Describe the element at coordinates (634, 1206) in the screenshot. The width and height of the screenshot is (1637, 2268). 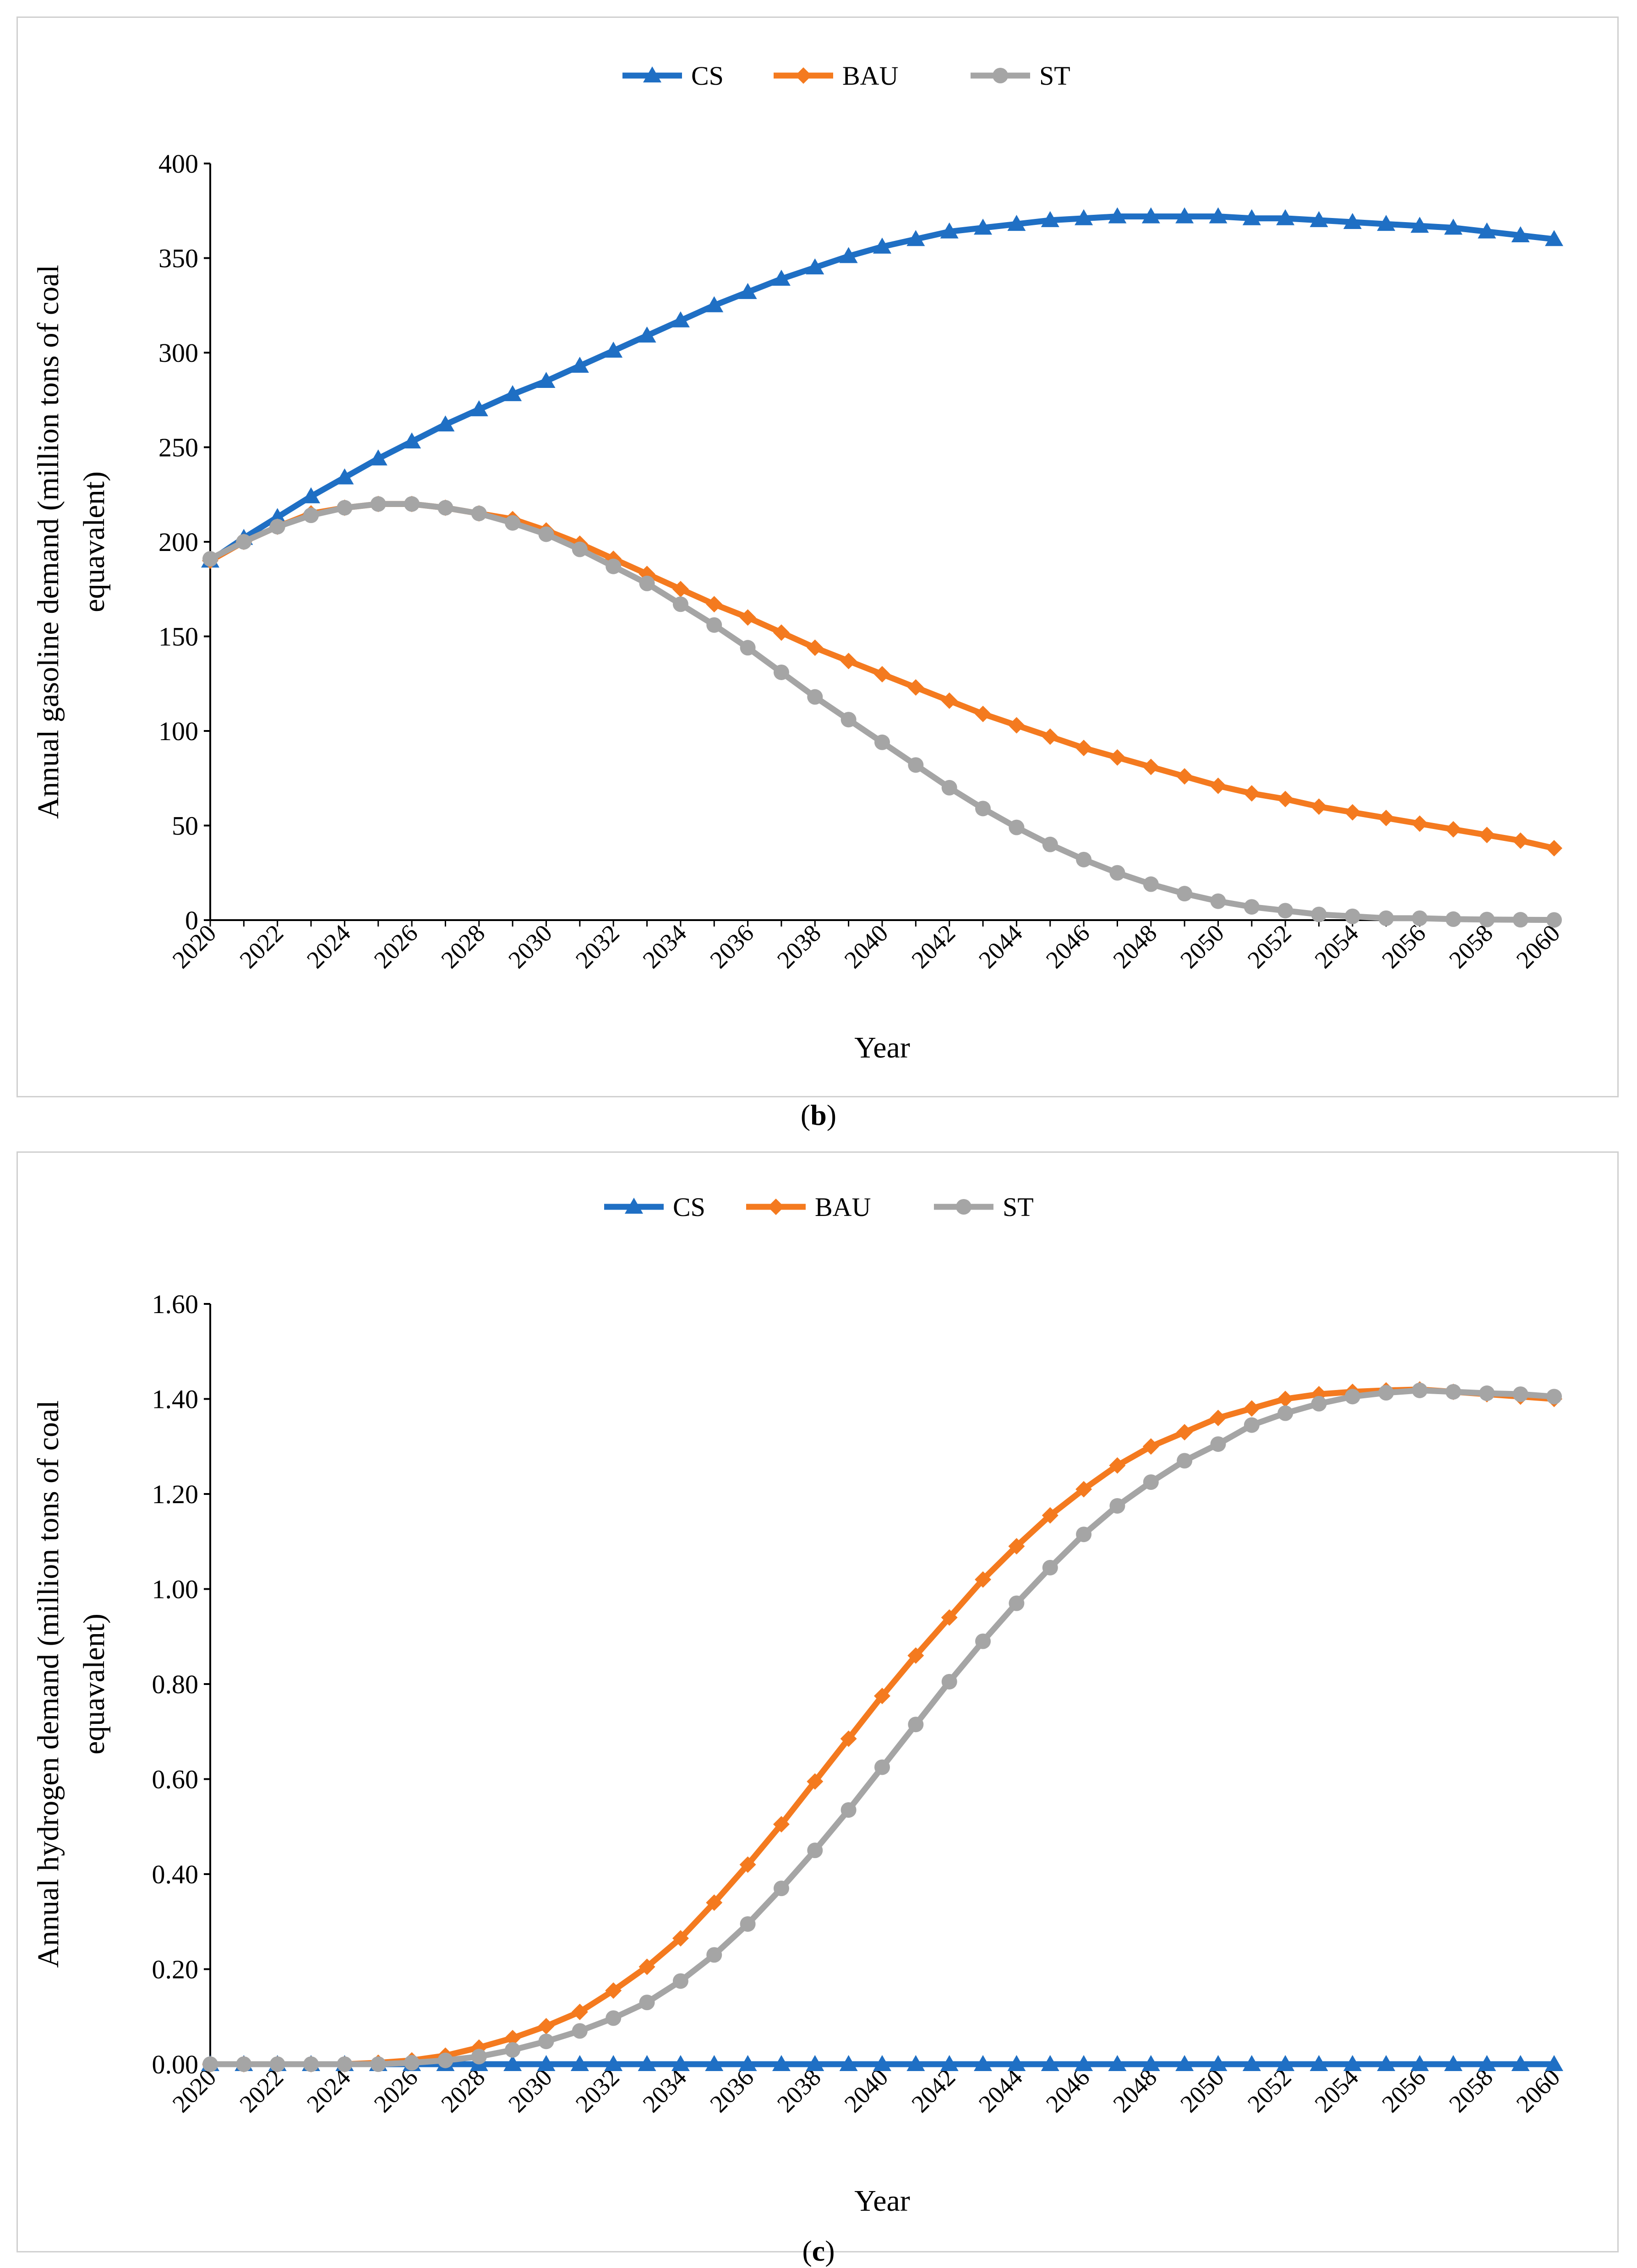
I see `legend-marker-cs` at that location.